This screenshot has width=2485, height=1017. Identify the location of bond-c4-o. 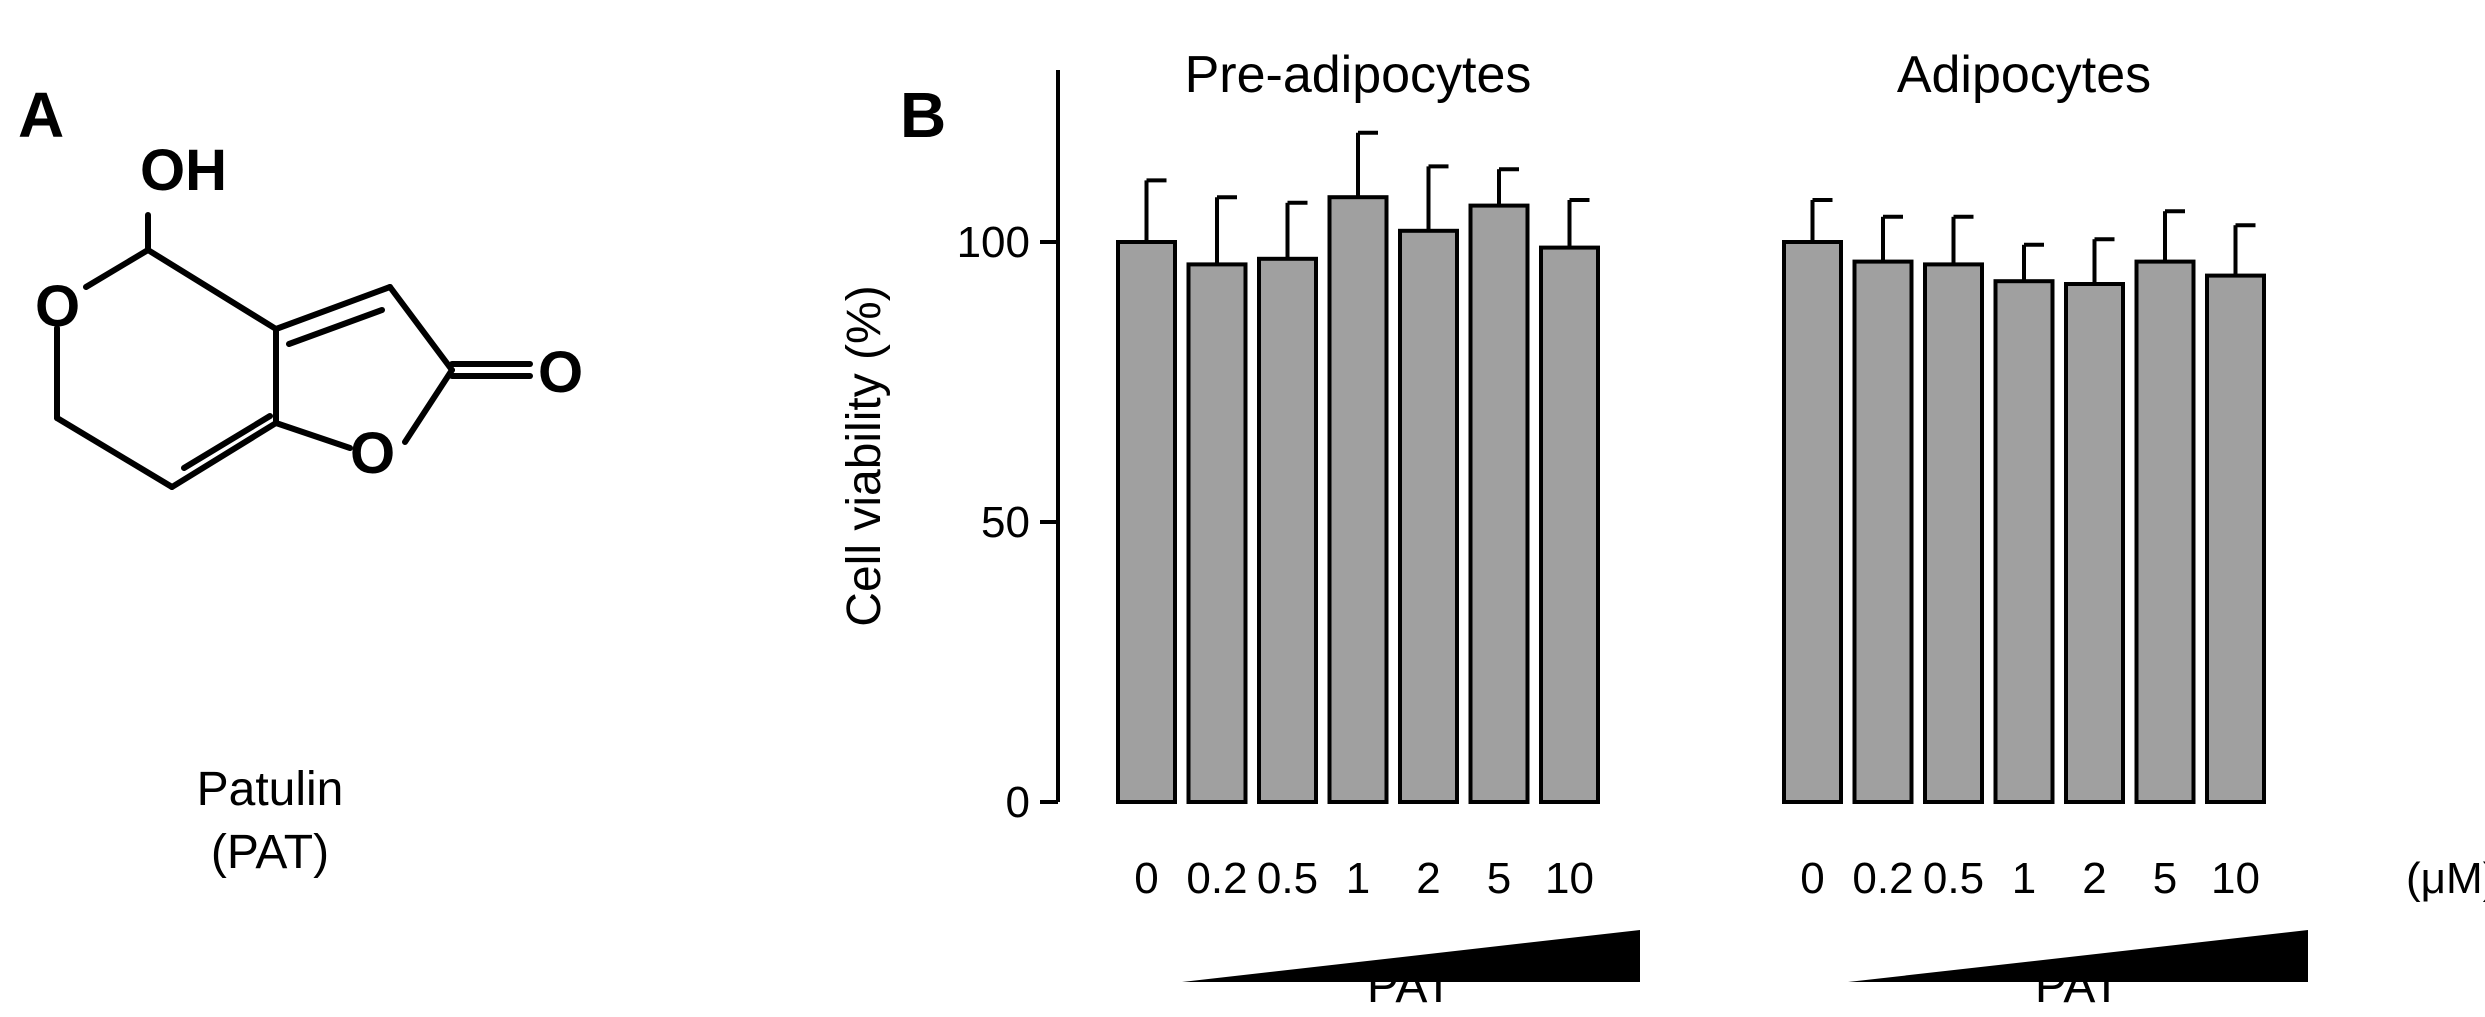
(117, 268).